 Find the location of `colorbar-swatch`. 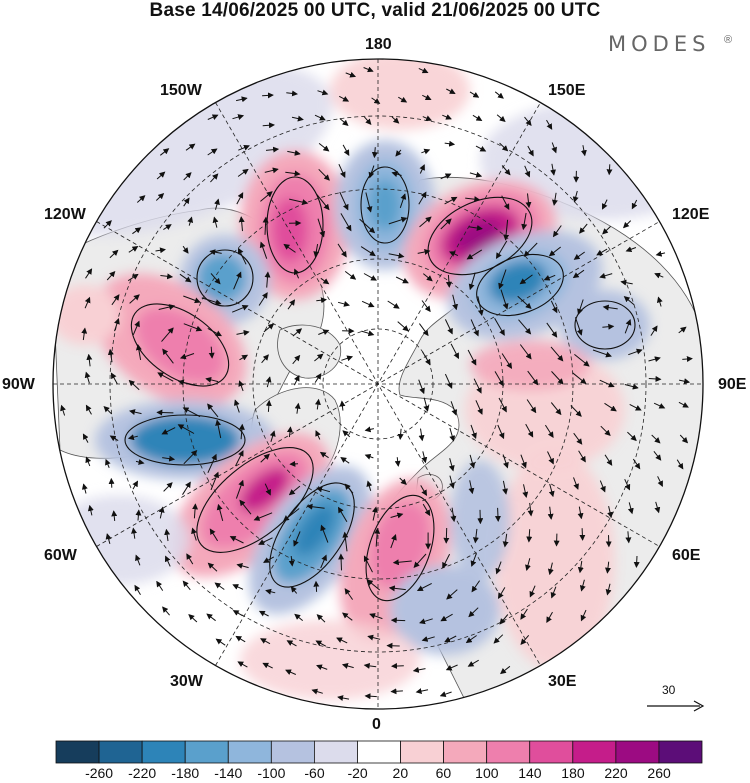

colorbar-swatch is located at coordinates (292, 752).